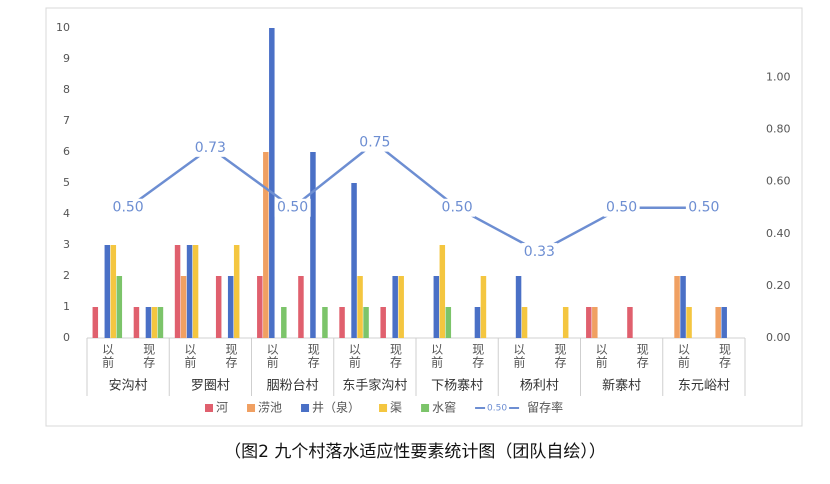 The image size is (830, 484). What do you see at coordinates (66, 337) in the screenshot?
I see `y-tick-label: 0` at bounding box center [66, 337].